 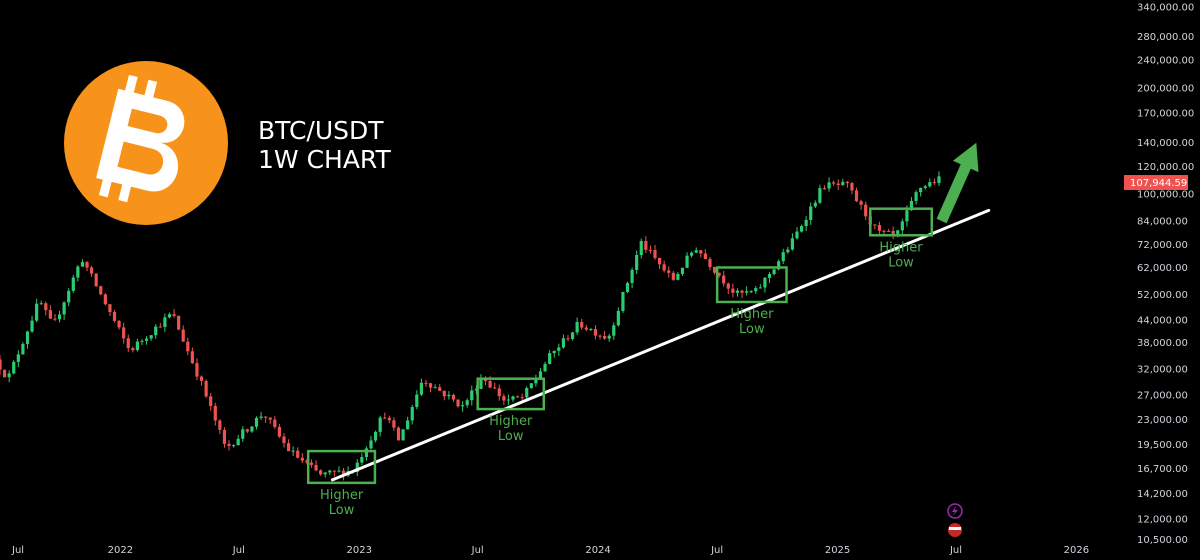 What do you see at coordinates (511, 436) in the screenshot?
I see `higher-low-label: Low` at bounding box center [511, 436].